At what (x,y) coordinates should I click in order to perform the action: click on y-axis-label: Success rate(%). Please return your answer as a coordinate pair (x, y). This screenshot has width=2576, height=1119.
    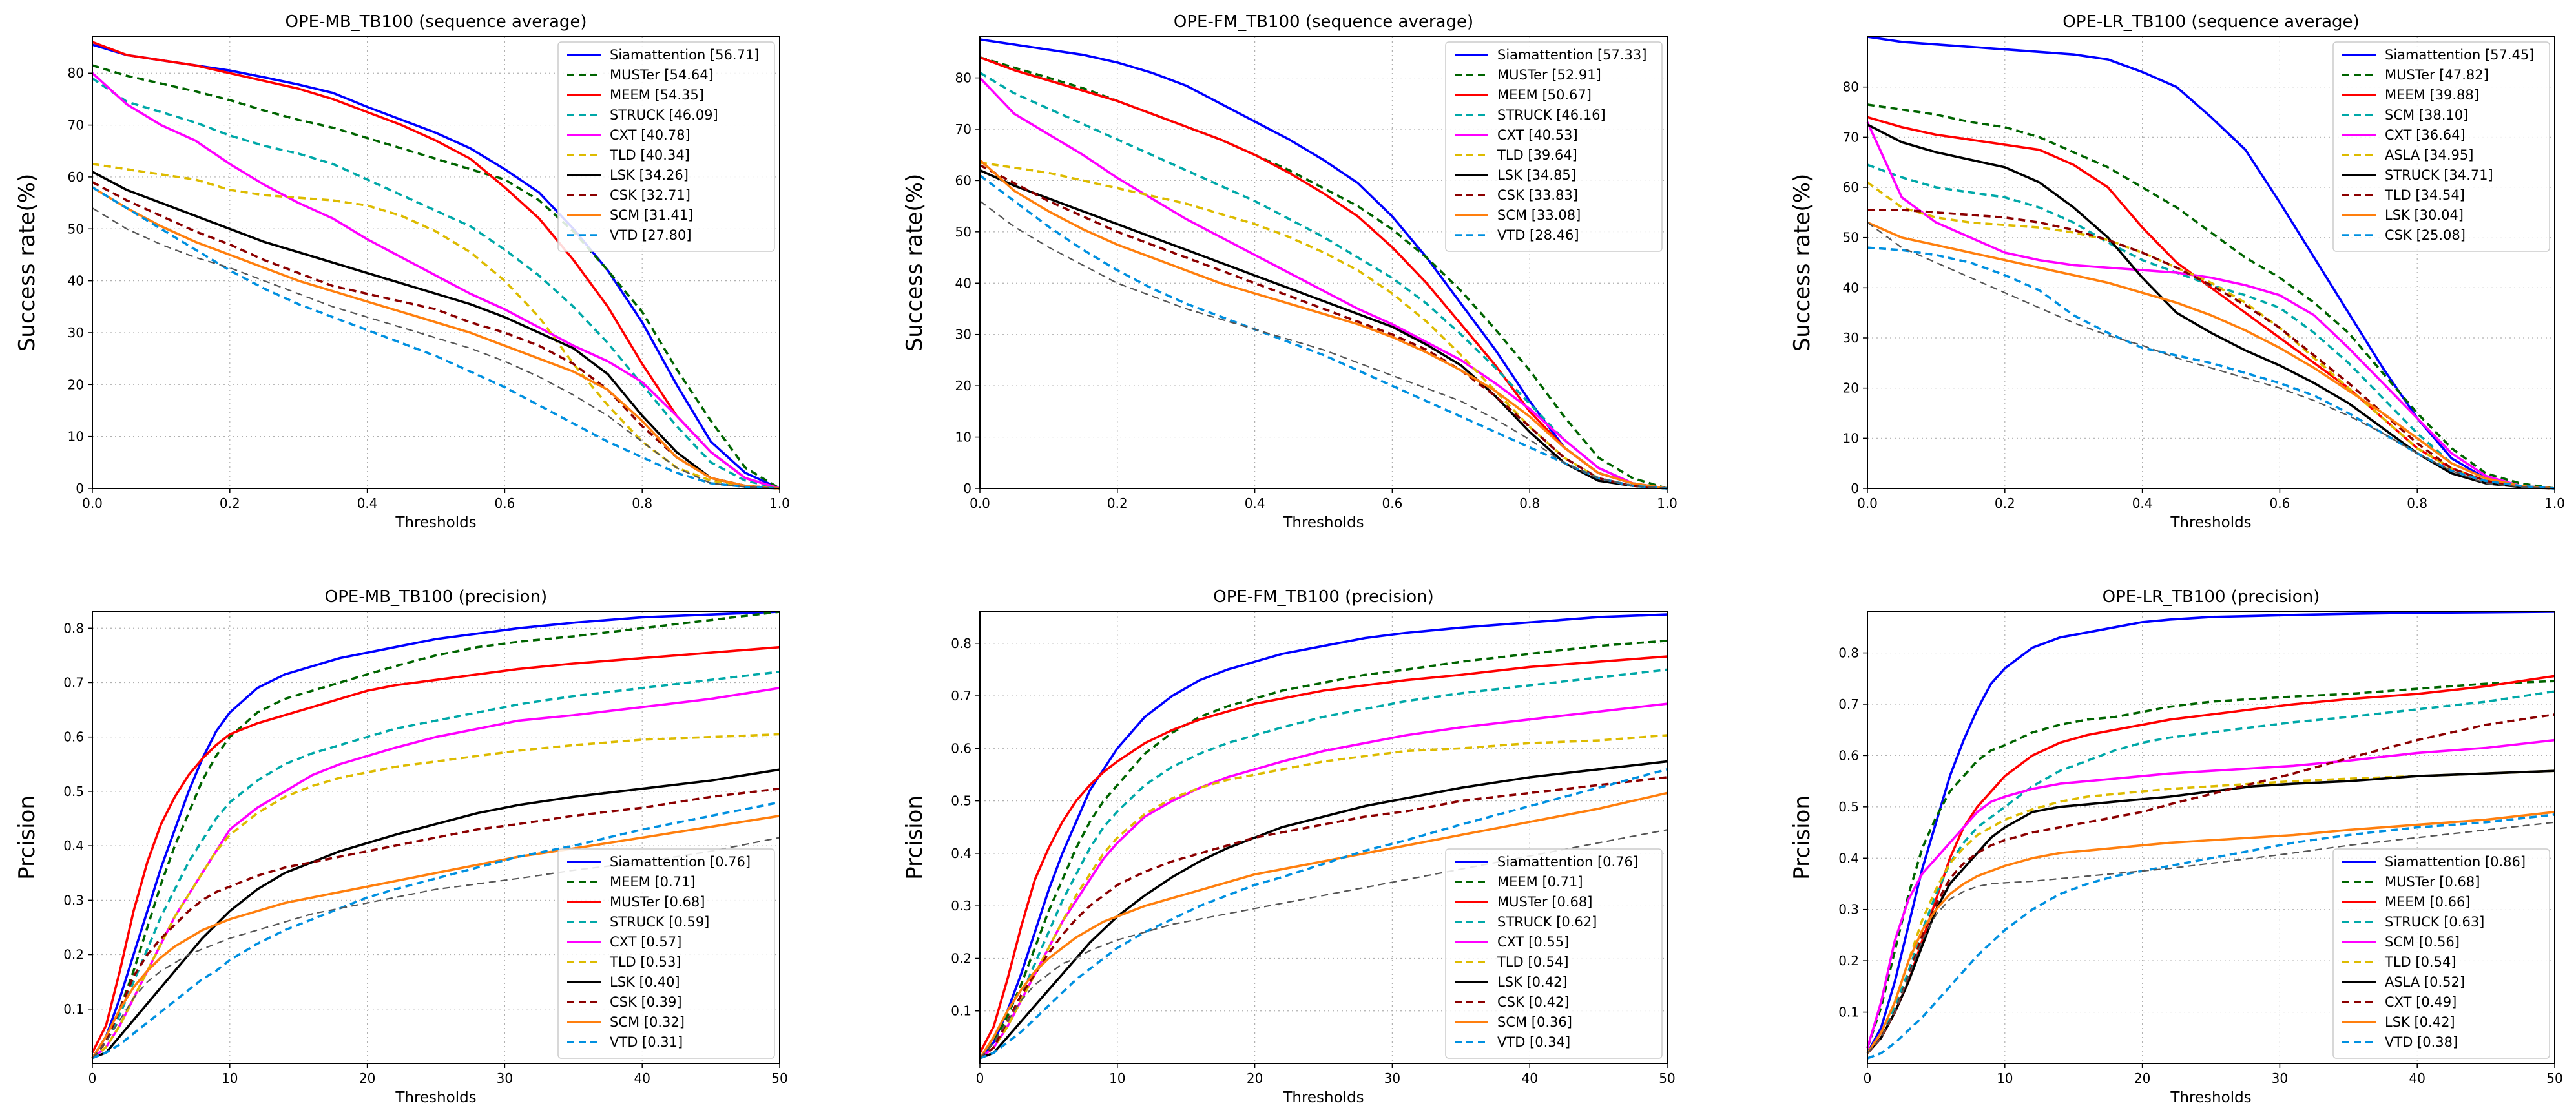
    Looking at the image, I should click on (1802, 263).